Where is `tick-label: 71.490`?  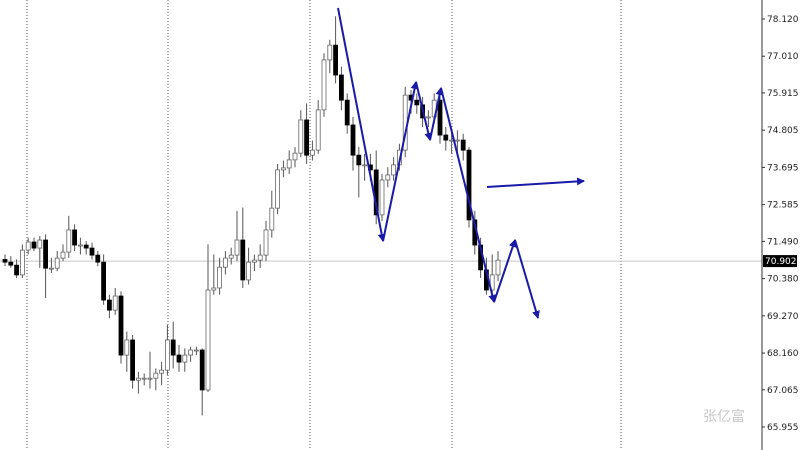 tick-label: 71.490 is located at coordinates (783, 242).